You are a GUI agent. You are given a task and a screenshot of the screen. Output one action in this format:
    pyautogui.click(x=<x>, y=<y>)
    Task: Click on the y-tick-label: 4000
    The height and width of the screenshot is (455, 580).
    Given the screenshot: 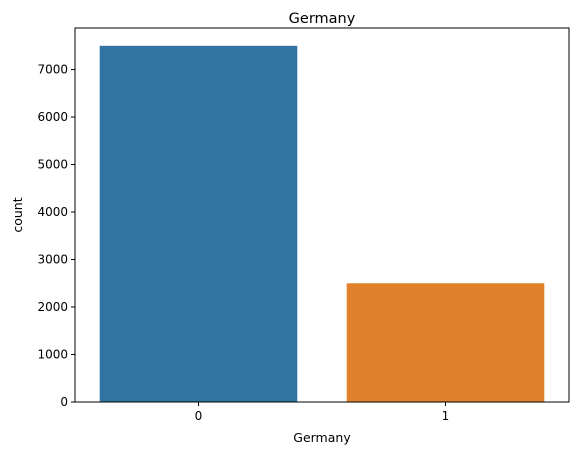 What is the action you would take?
    pyautogui.click(x=52, y=212)
    